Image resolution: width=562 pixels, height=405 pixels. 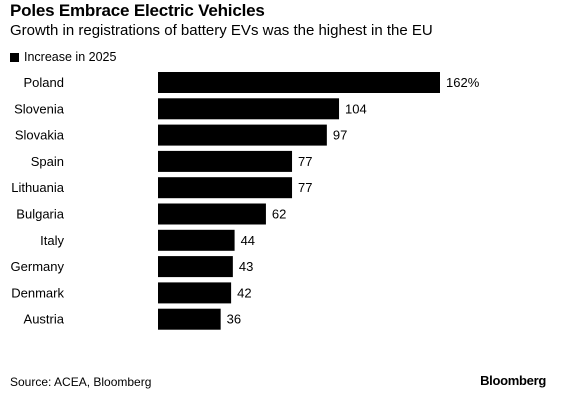 What do you see at coordinates (340, 135) in the screenshot?
I see `value-label: 97` at bounding box center [340, 135].